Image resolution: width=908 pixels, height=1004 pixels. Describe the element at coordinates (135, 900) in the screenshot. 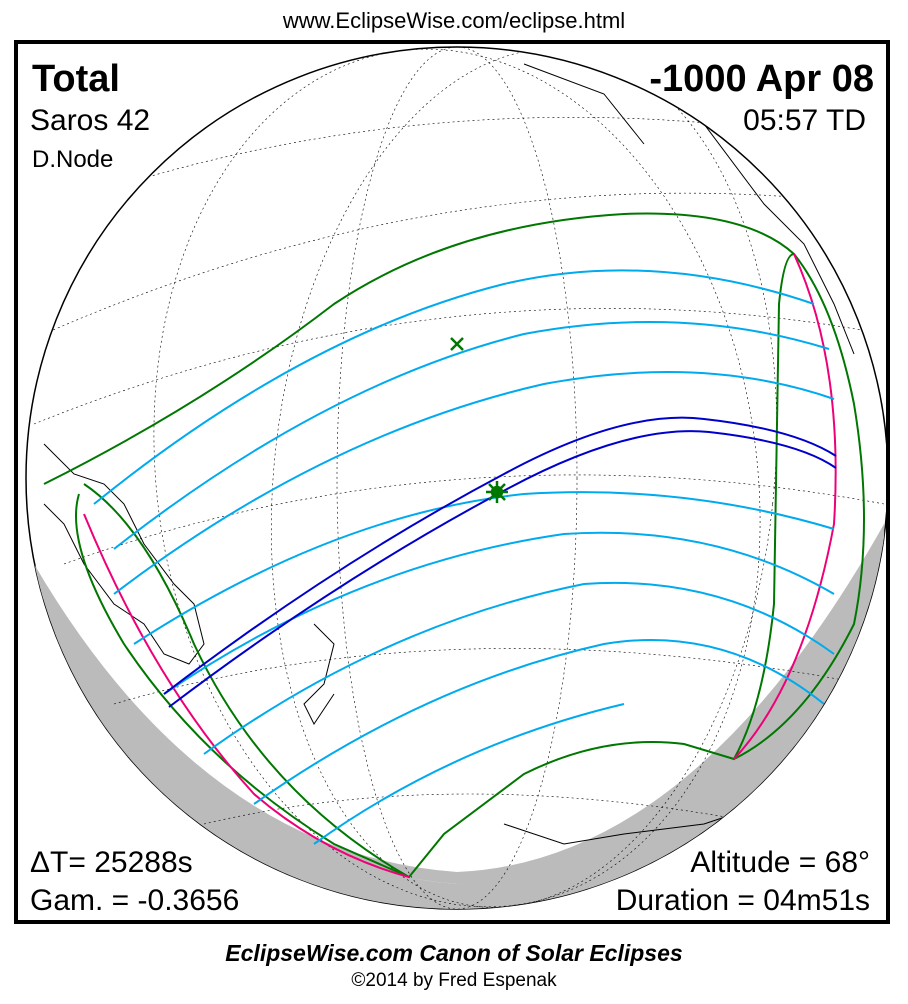

I see `gamma: Gam. = -0.3656` at that location.